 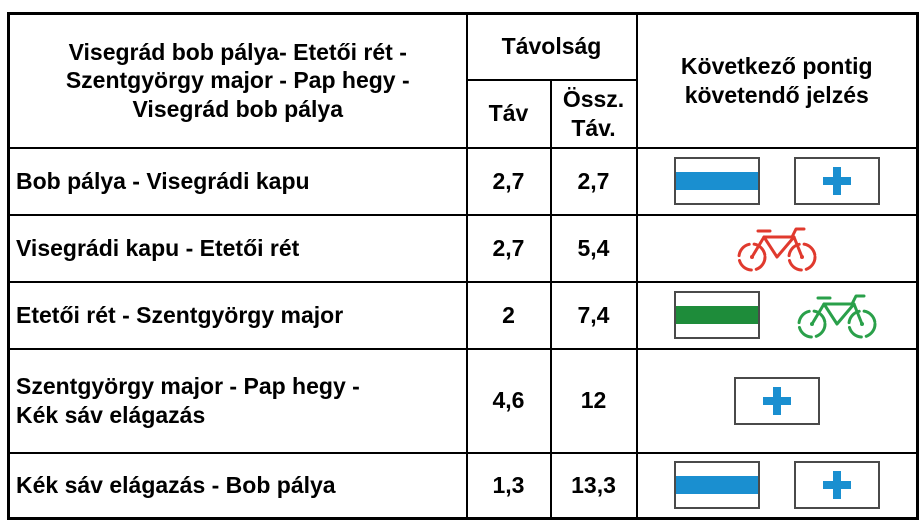 I want to click on table-row: Kék sáv elágazás - Bob pálya 1,3 13,3, so click(x=463, y=485).